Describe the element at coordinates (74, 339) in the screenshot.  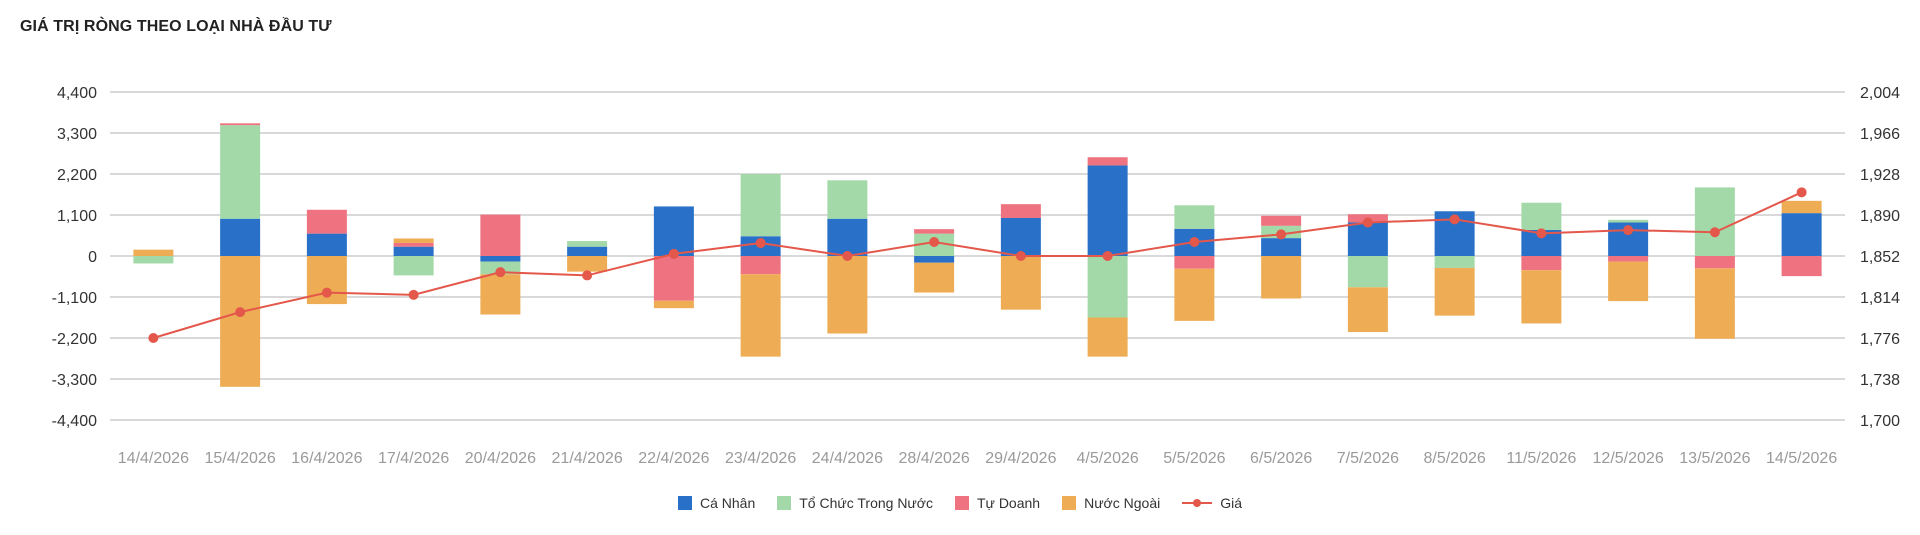
I see `left-axis-tick-label: -2,200` at that location.